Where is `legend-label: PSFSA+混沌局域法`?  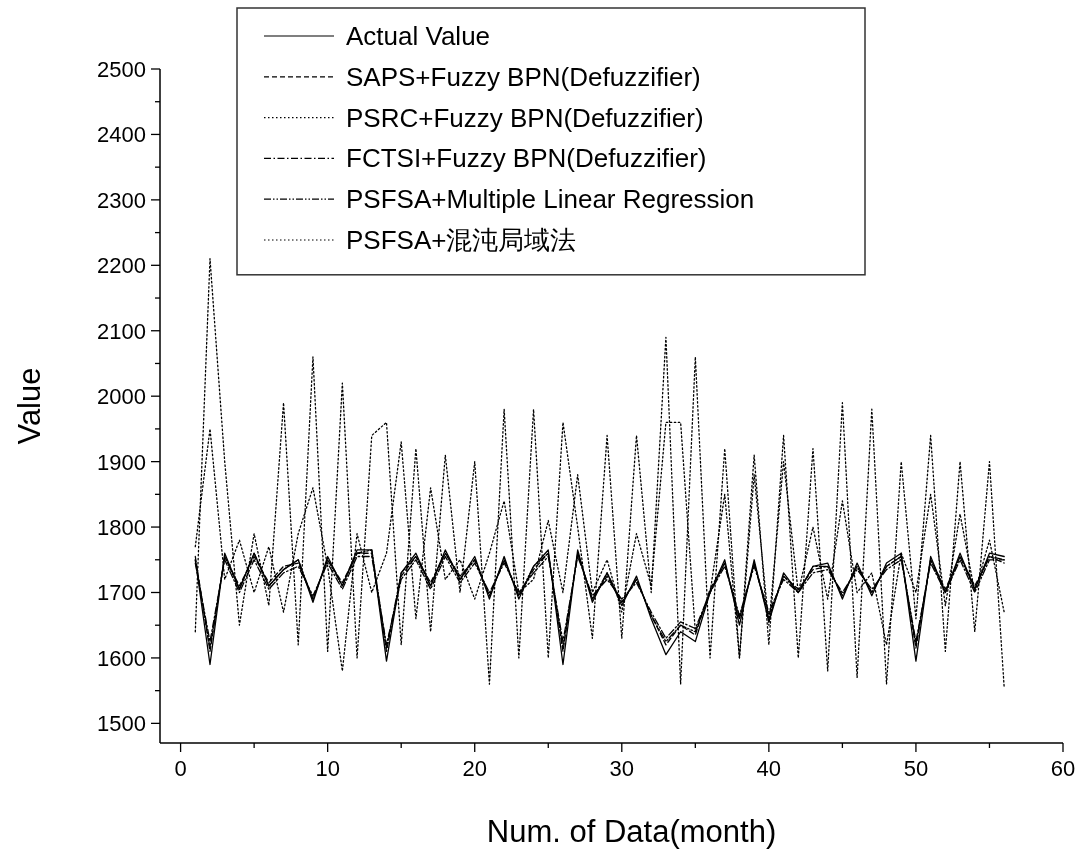
legend-label: PSFSA+混沌局域法 is located at coordinates (461, 240).